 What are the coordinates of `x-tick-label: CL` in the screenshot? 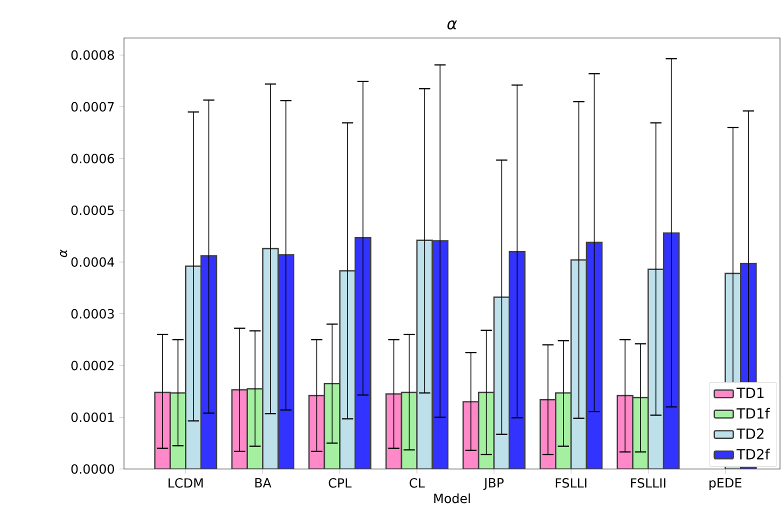 It's located at (417, 483).